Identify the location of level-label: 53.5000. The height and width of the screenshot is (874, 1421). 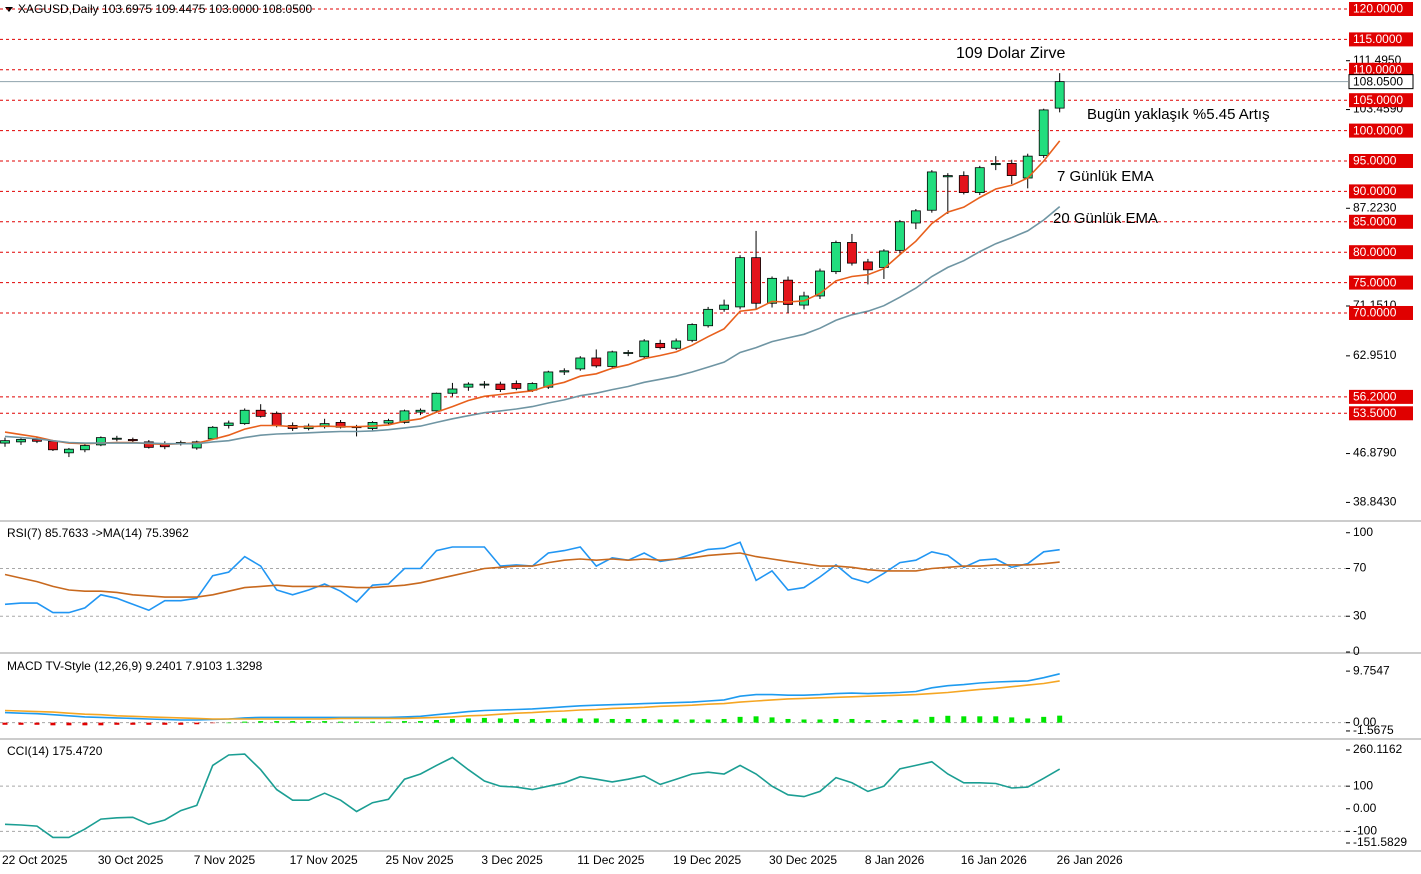
(1375, 413).